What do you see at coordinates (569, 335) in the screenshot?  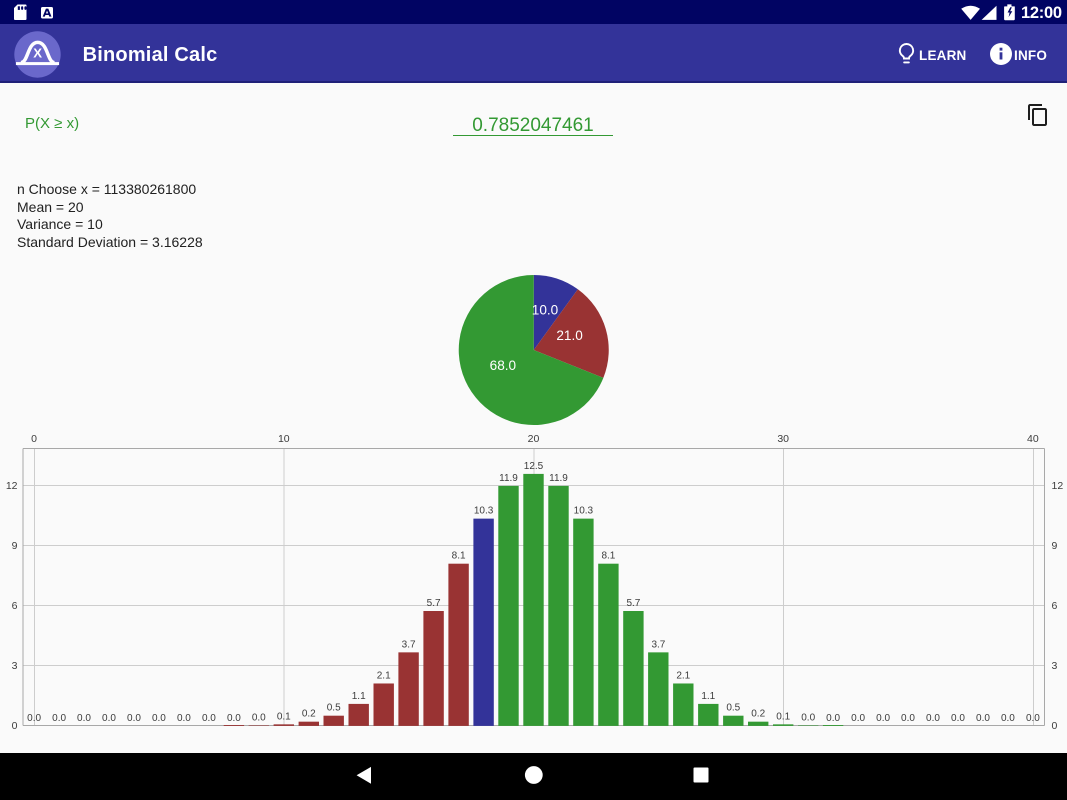 I see `svg-text: 21.0` at bounding box center [569, 335].